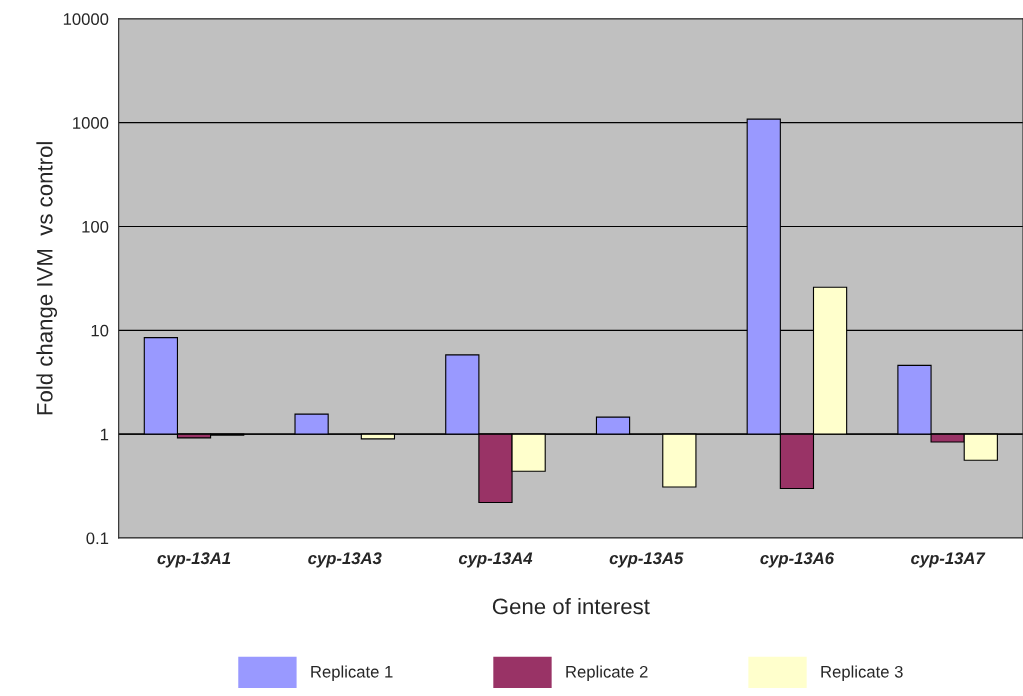  What do you see at coordinates (95, 226) in the screenshot?
I see `y-tick-label: 100` at bounding box center [95, 226].